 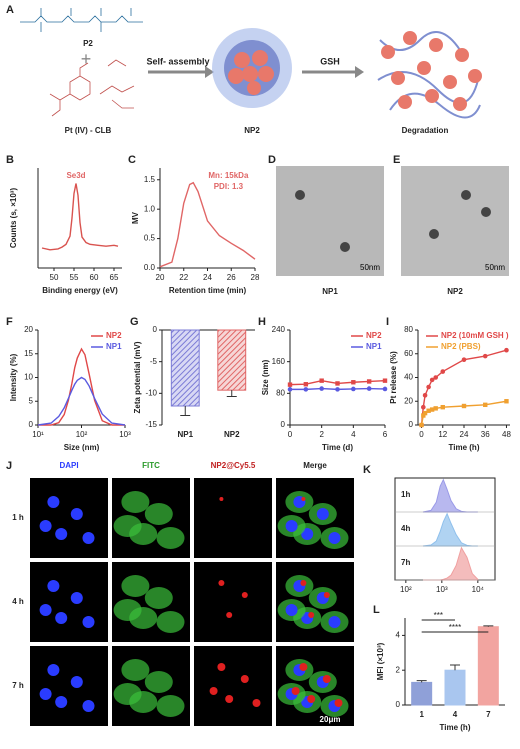 I want to click on arrow, so click(x=181, y=72).